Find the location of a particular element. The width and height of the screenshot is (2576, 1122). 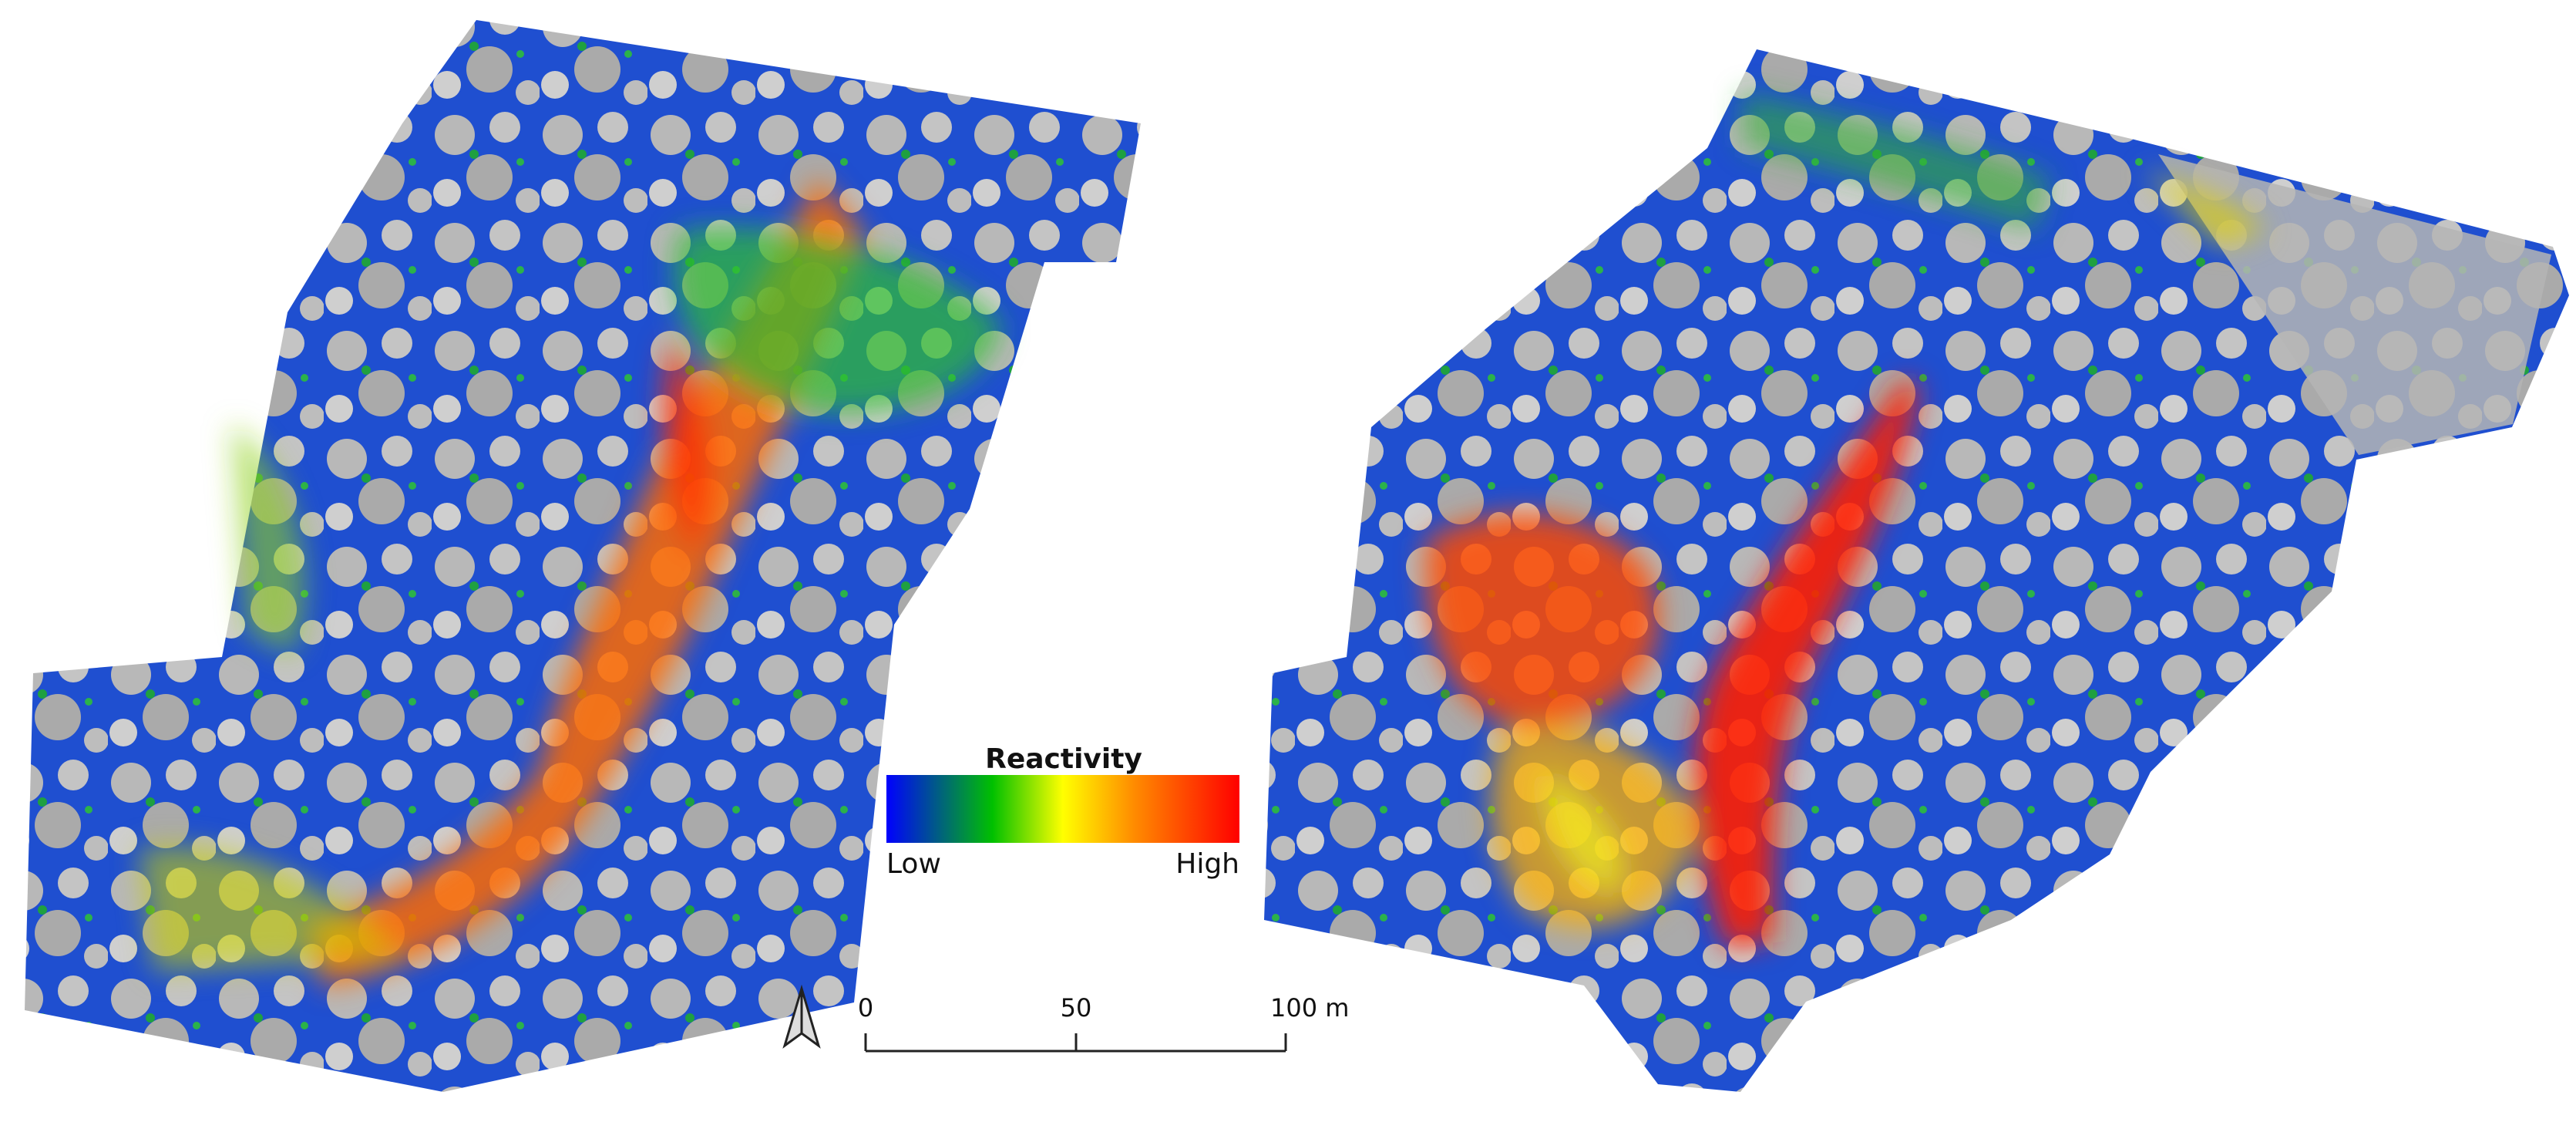

legend: Reactivity Low High is located at coordinates (1062, 812).